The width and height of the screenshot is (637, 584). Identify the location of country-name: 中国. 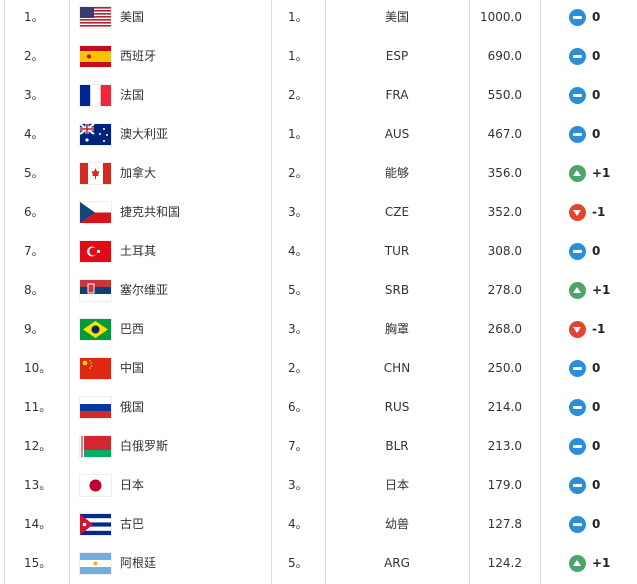
(132, 368).